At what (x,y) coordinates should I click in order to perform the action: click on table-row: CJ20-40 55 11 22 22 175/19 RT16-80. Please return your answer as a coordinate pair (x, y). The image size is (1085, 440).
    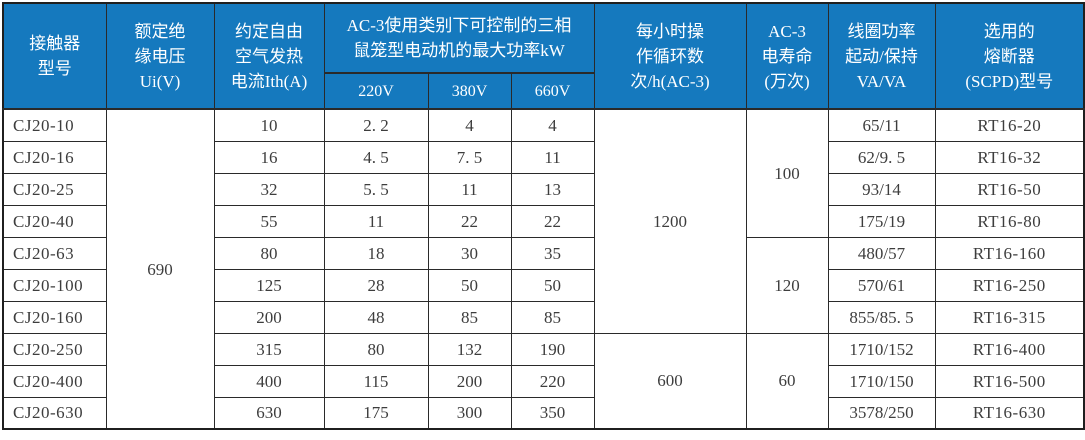
    Looking at the image, I should click on (543, 221).